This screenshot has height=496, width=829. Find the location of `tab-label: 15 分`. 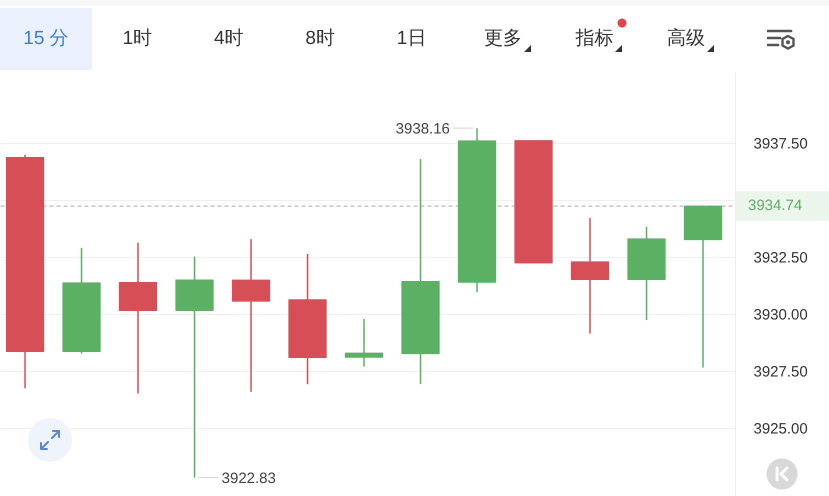

tab-label: 15 分 is located at coordinates (46, 39).